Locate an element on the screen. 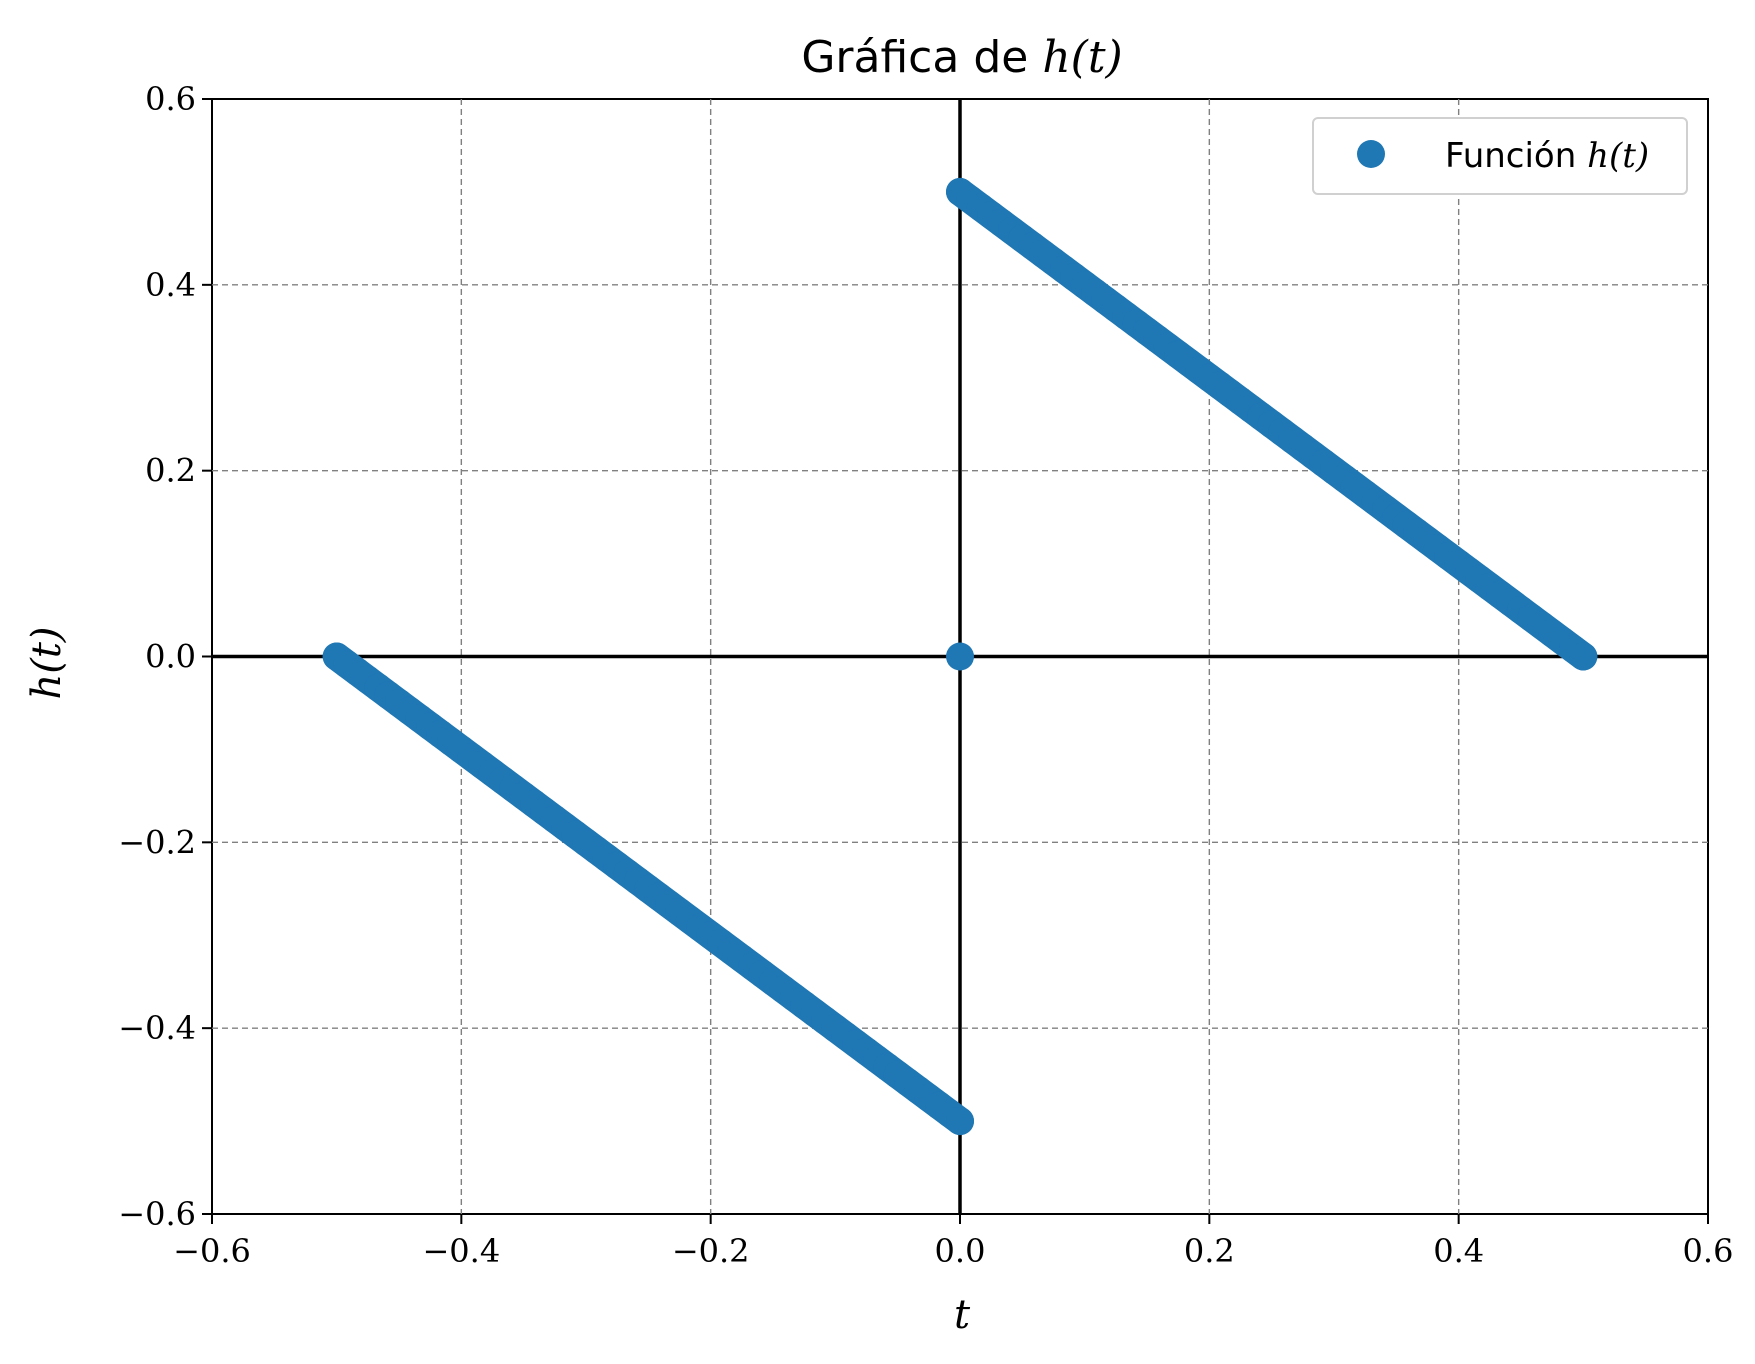  x-axis-label: t is located at coordinates (962, 1315).